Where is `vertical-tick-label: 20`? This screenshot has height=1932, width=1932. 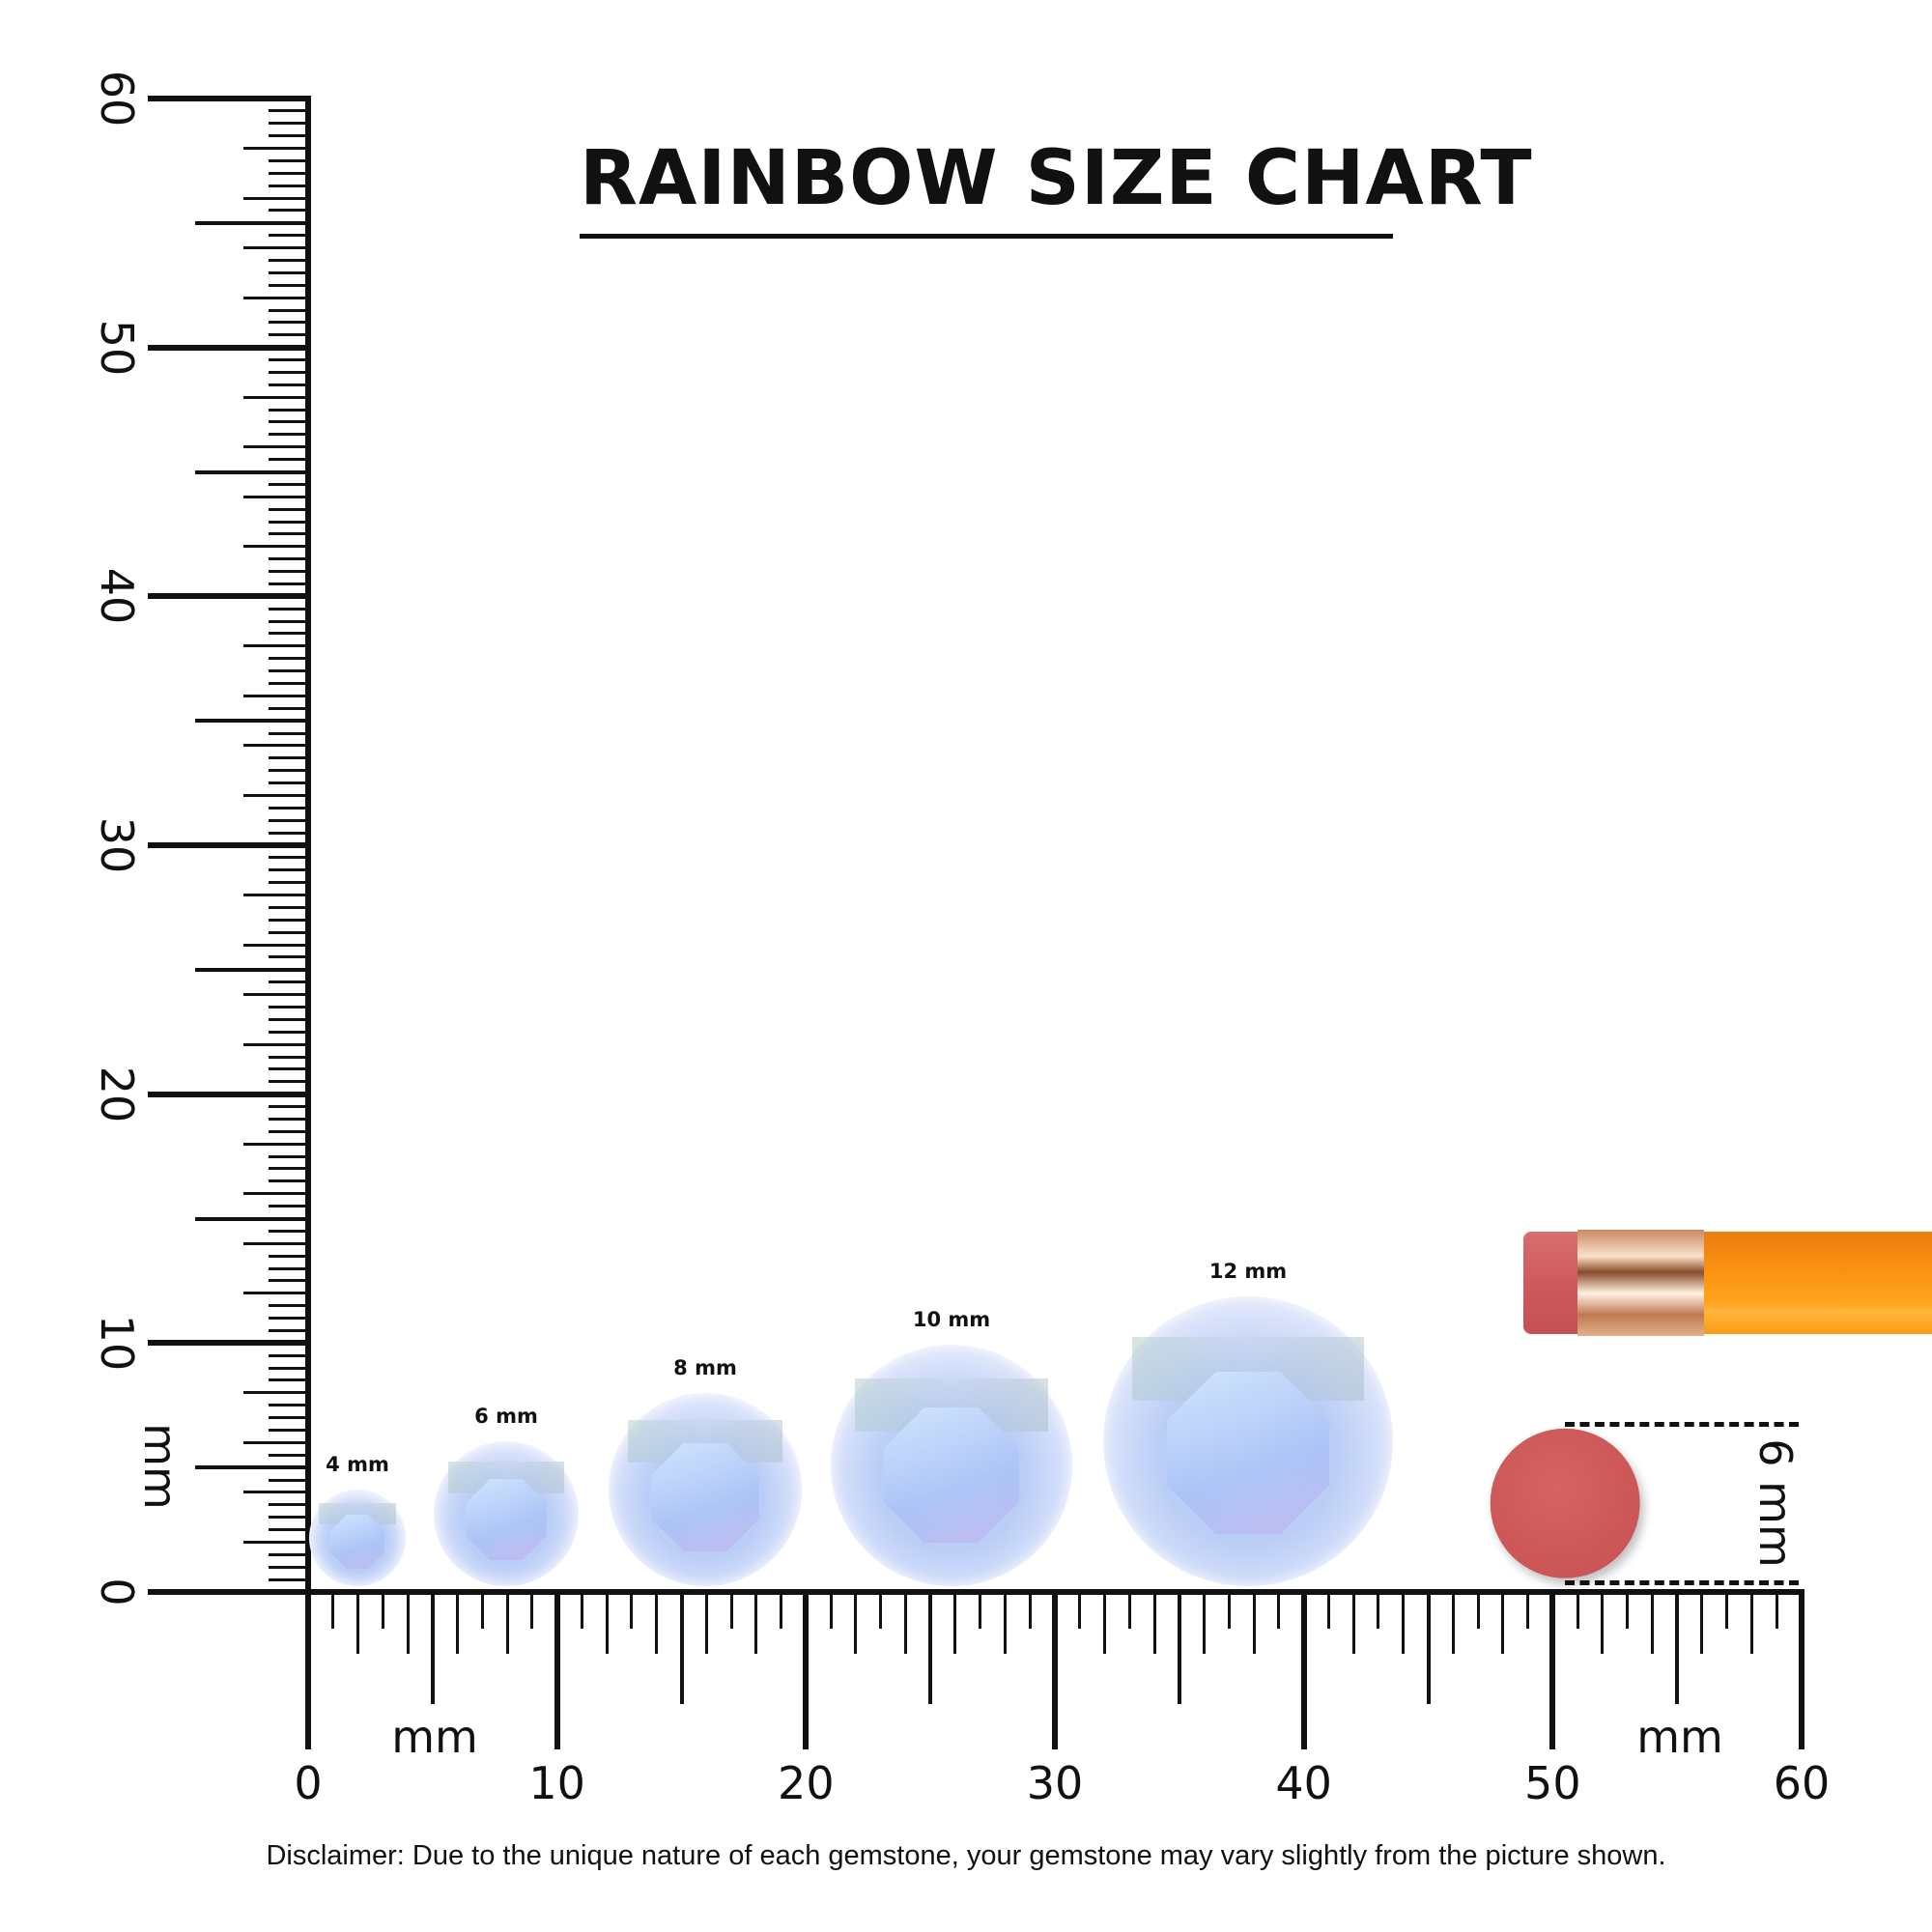
vertical-tick-label: 20 is located at coordinates (117, 1093).